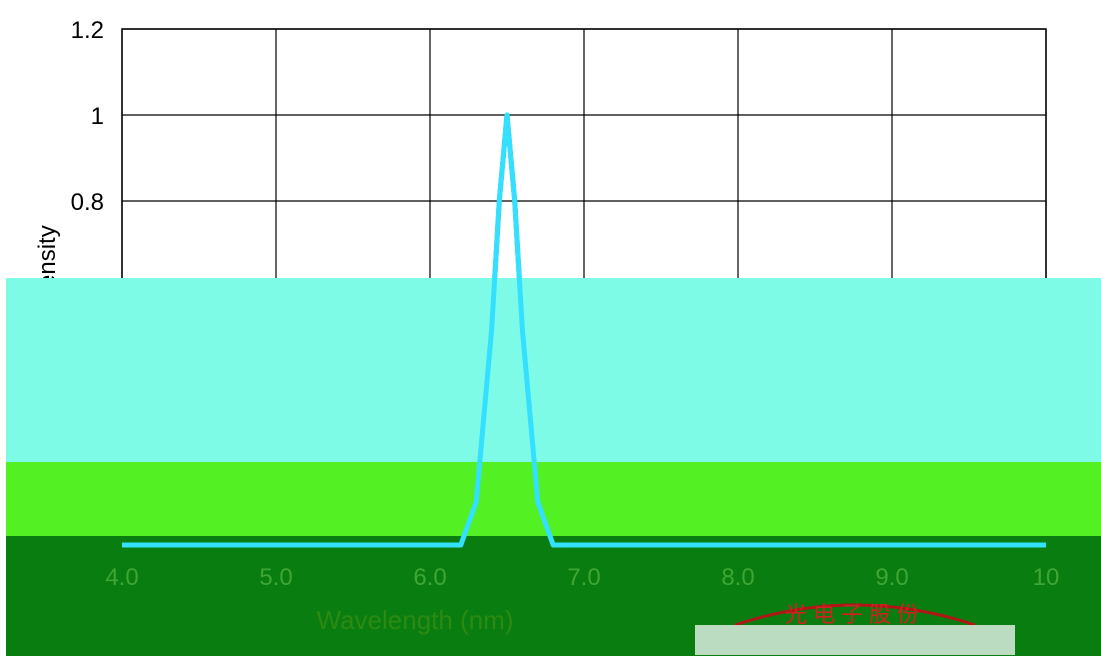 This screenshot has width=1101, height=660. I want to click on company-stamp: 光电子股份, so click(855, 625).